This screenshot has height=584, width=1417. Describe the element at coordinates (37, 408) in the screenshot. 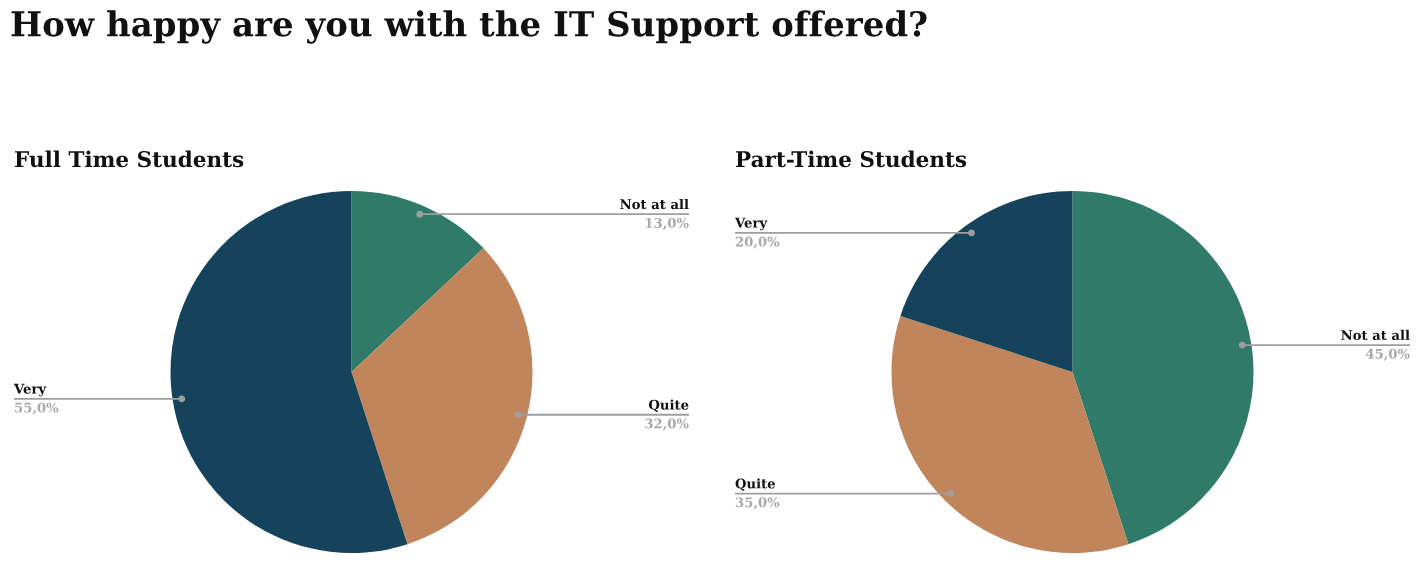

I see `data-label: 55,0%` at that location.